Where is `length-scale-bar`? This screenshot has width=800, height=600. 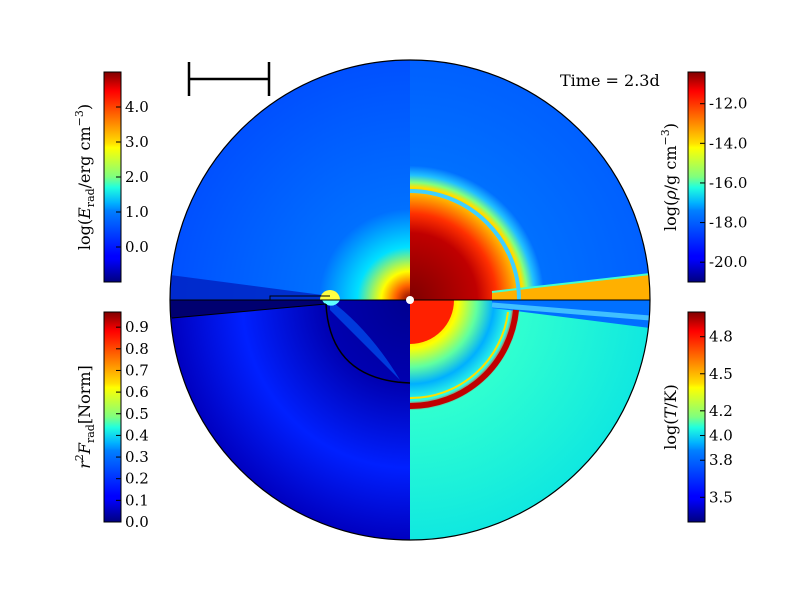 length-scale-bar is located at coordinates (229, 79).